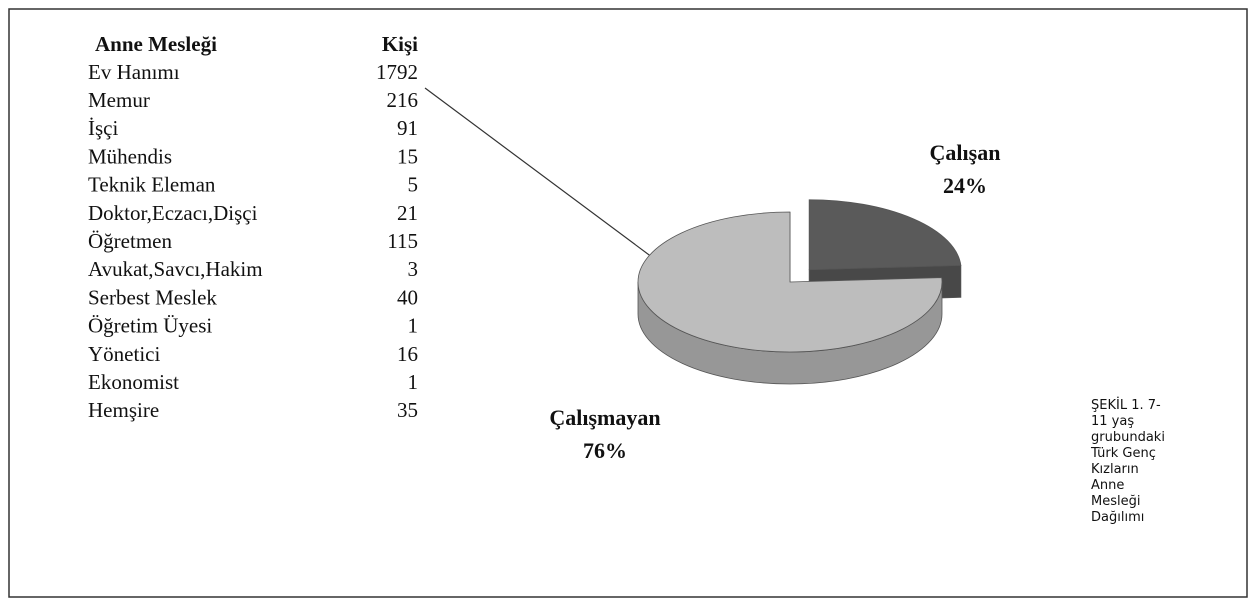  Describe the element at coordinates (413, 269) in the screenshot. I see `row-value: 3` at that location.